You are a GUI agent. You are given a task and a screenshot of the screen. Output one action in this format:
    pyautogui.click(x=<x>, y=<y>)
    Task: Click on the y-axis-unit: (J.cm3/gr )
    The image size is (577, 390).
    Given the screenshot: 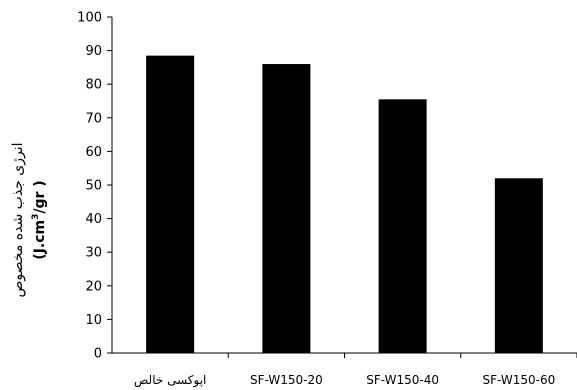 What is the action you would take?
    pyautogui.click(x=39, y=219)
    